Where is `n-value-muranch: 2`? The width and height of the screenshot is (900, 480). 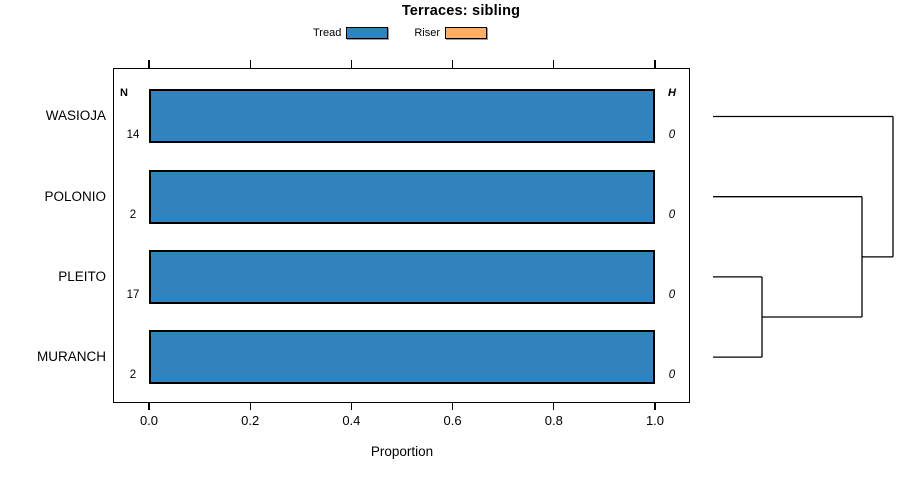
n-value-muranch: 2 is located at coordinates (133, 375).